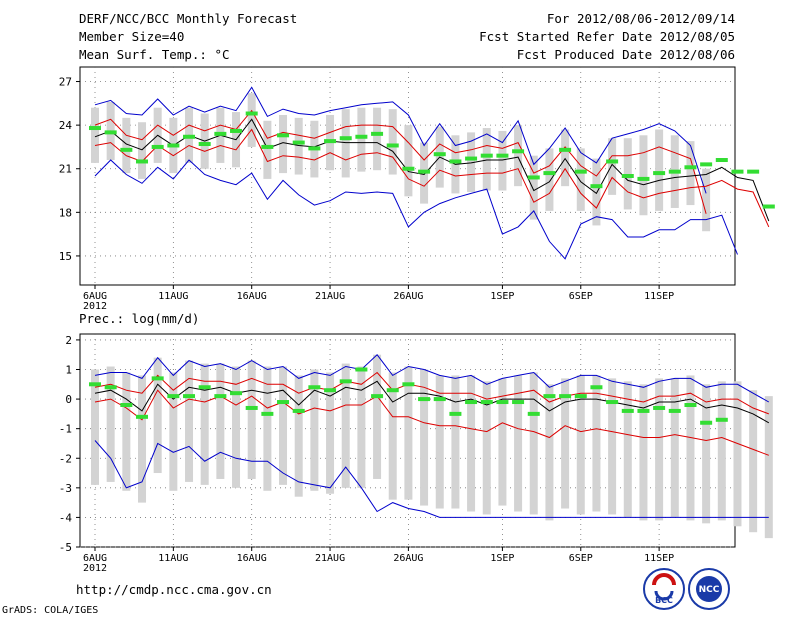  I want to click on prec-x-tick-label: 26AUG, so click(408, 558).